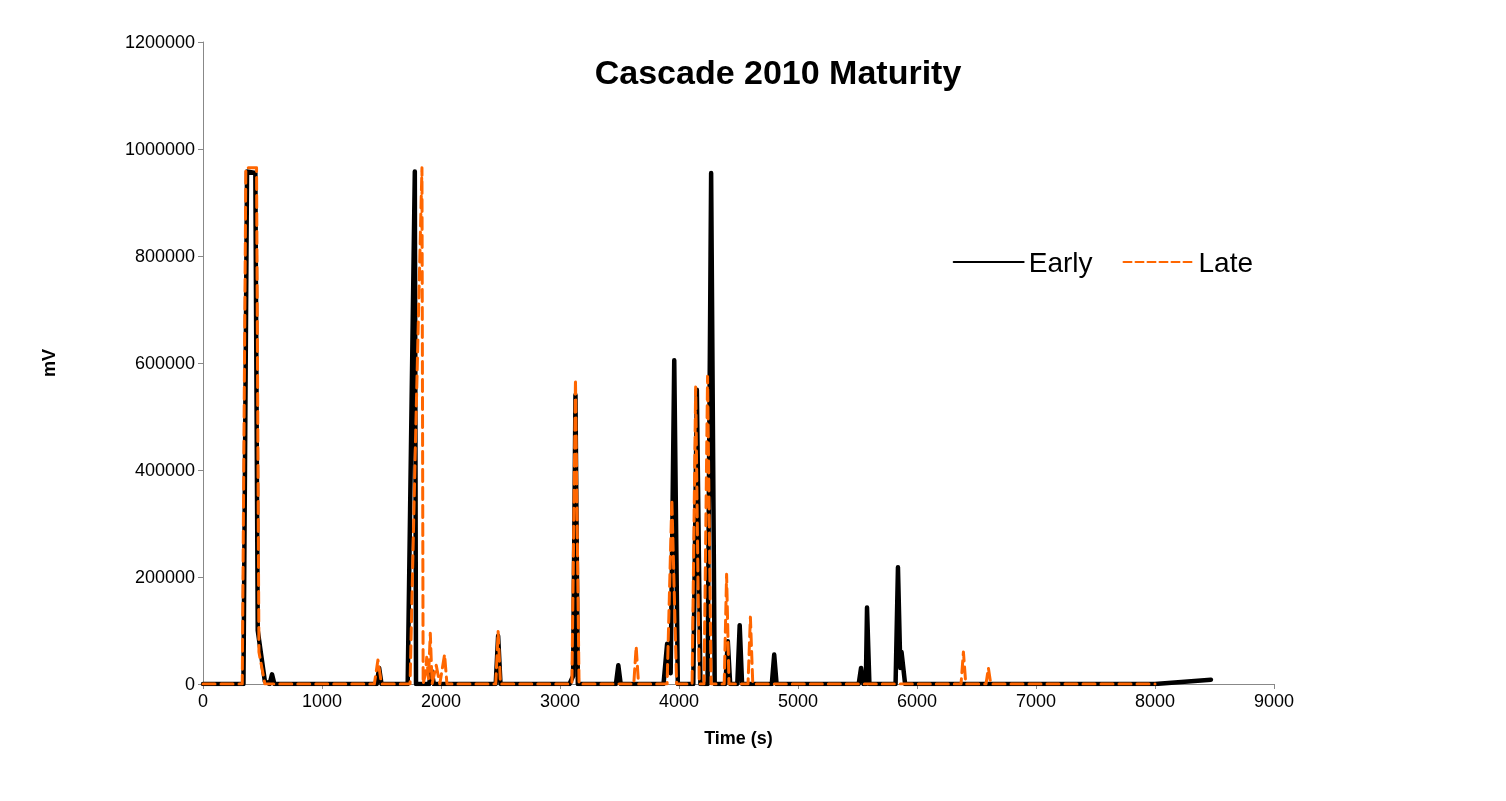 The width and height of the screenshot is (1506, 801). What do you see at coordinates (1060, 262) in the screenshot?
I see `legend-label: Early` at bounding box center [1060, 262].